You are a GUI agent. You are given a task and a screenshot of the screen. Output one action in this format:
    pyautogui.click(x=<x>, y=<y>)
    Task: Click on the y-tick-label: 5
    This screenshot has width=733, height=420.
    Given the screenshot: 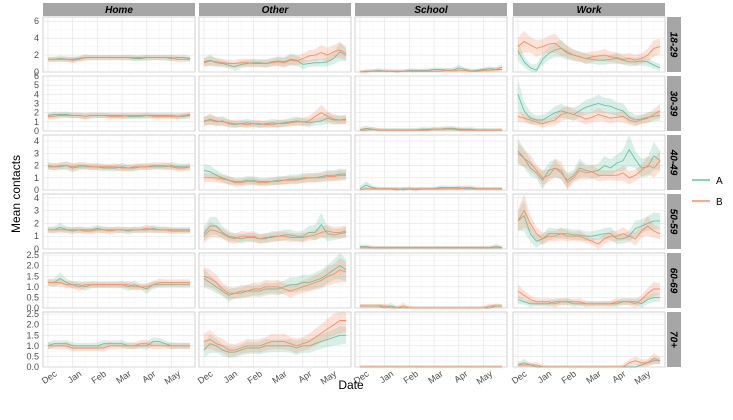 What is the action you would take?
    pyautogui.click(x=36, y=85)
    